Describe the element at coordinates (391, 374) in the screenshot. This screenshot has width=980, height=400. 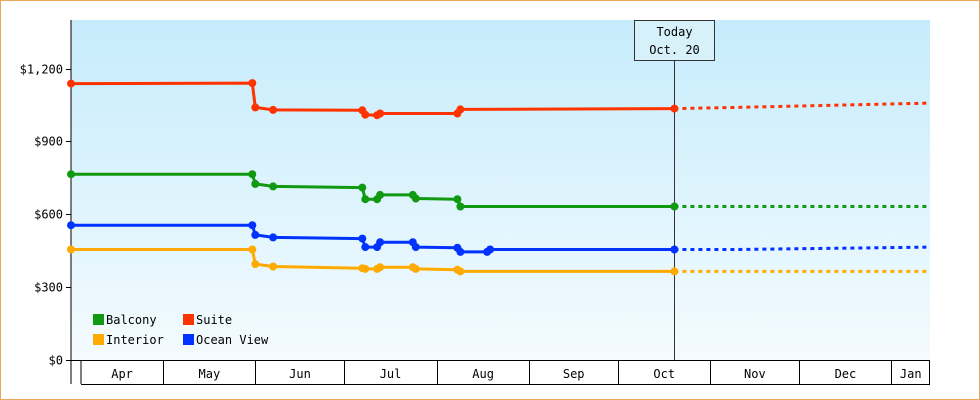
I see `x-month-label: Jul` at that location.